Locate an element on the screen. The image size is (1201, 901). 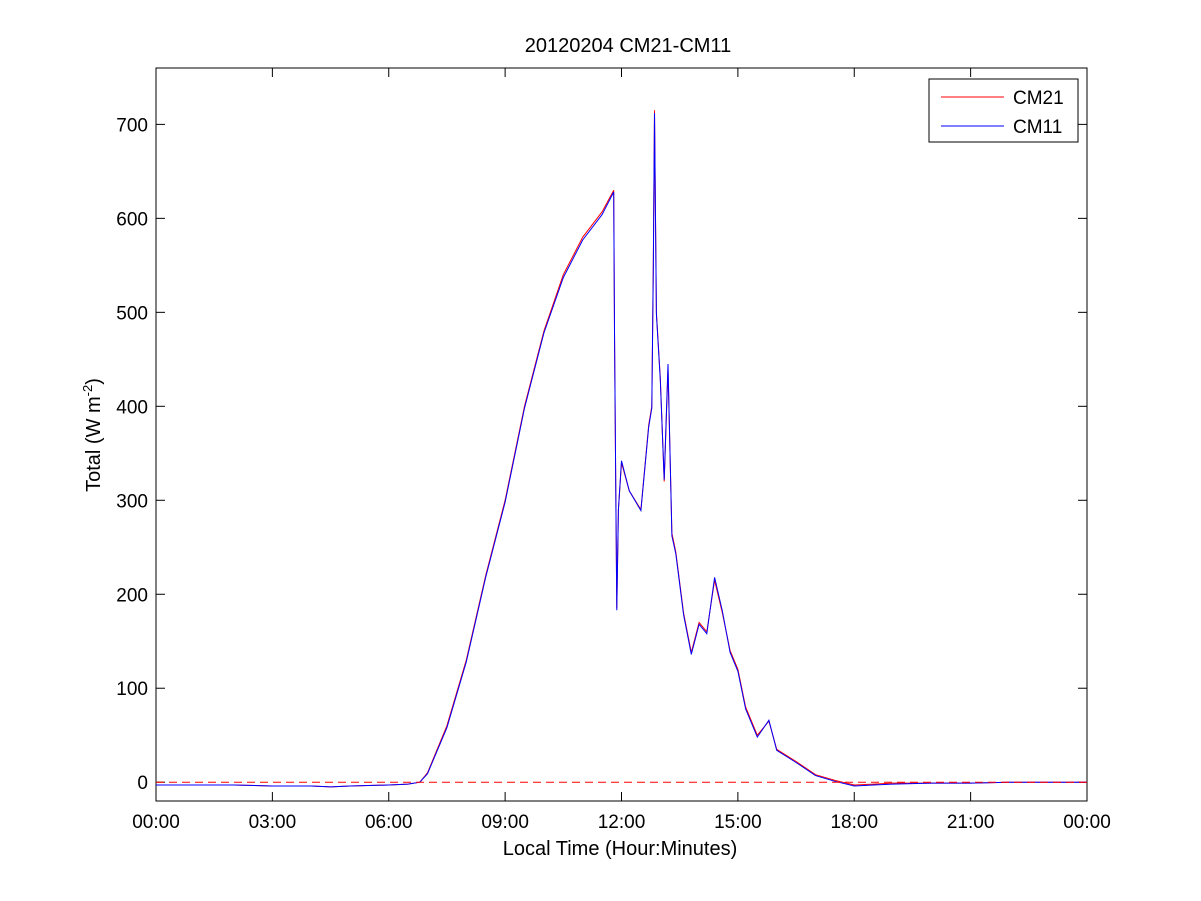
x-tick-label: 03:00 is located at coordinates (273, 822).